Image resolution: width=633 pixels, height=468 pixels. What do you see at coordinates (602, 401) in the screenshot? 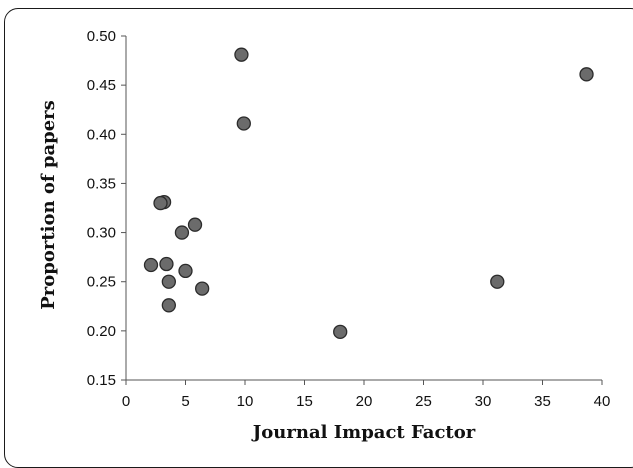
I see `x-tick-label: 40` at bounding box center [602, 401].